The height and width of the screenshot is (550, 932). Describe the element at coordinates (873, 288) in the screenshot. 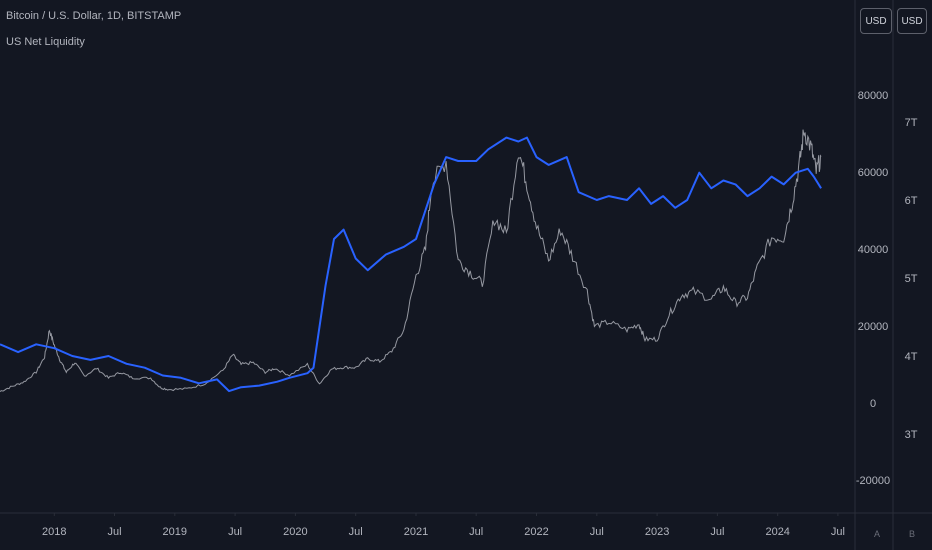

I see `price-axis: 80000 60000 40000 20000 0 -20000` at that location.